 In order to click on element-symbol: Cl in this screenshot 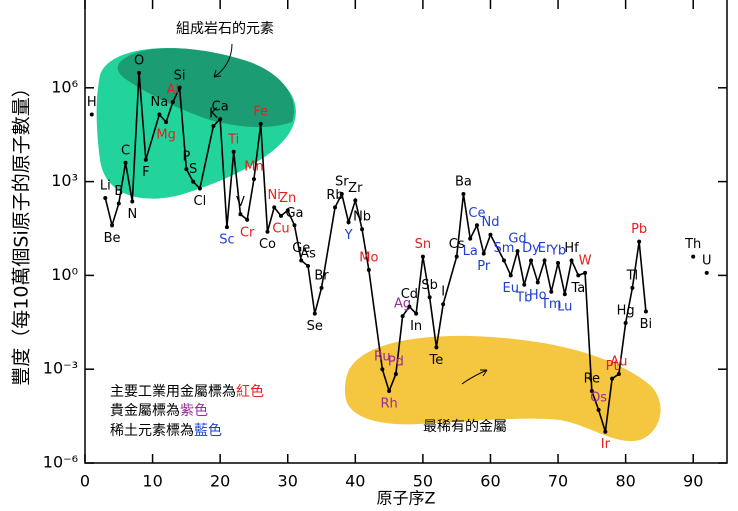, I will do `click(200, 201)`.